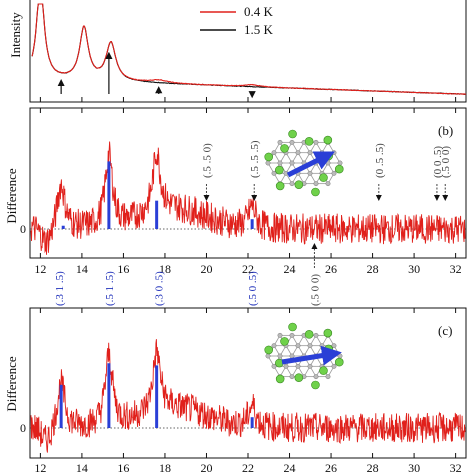 The width and height of the screenshot is (474, 474). I want to click on panel-a-legend: 0.4 K 1.5 K, so click(237, 20).